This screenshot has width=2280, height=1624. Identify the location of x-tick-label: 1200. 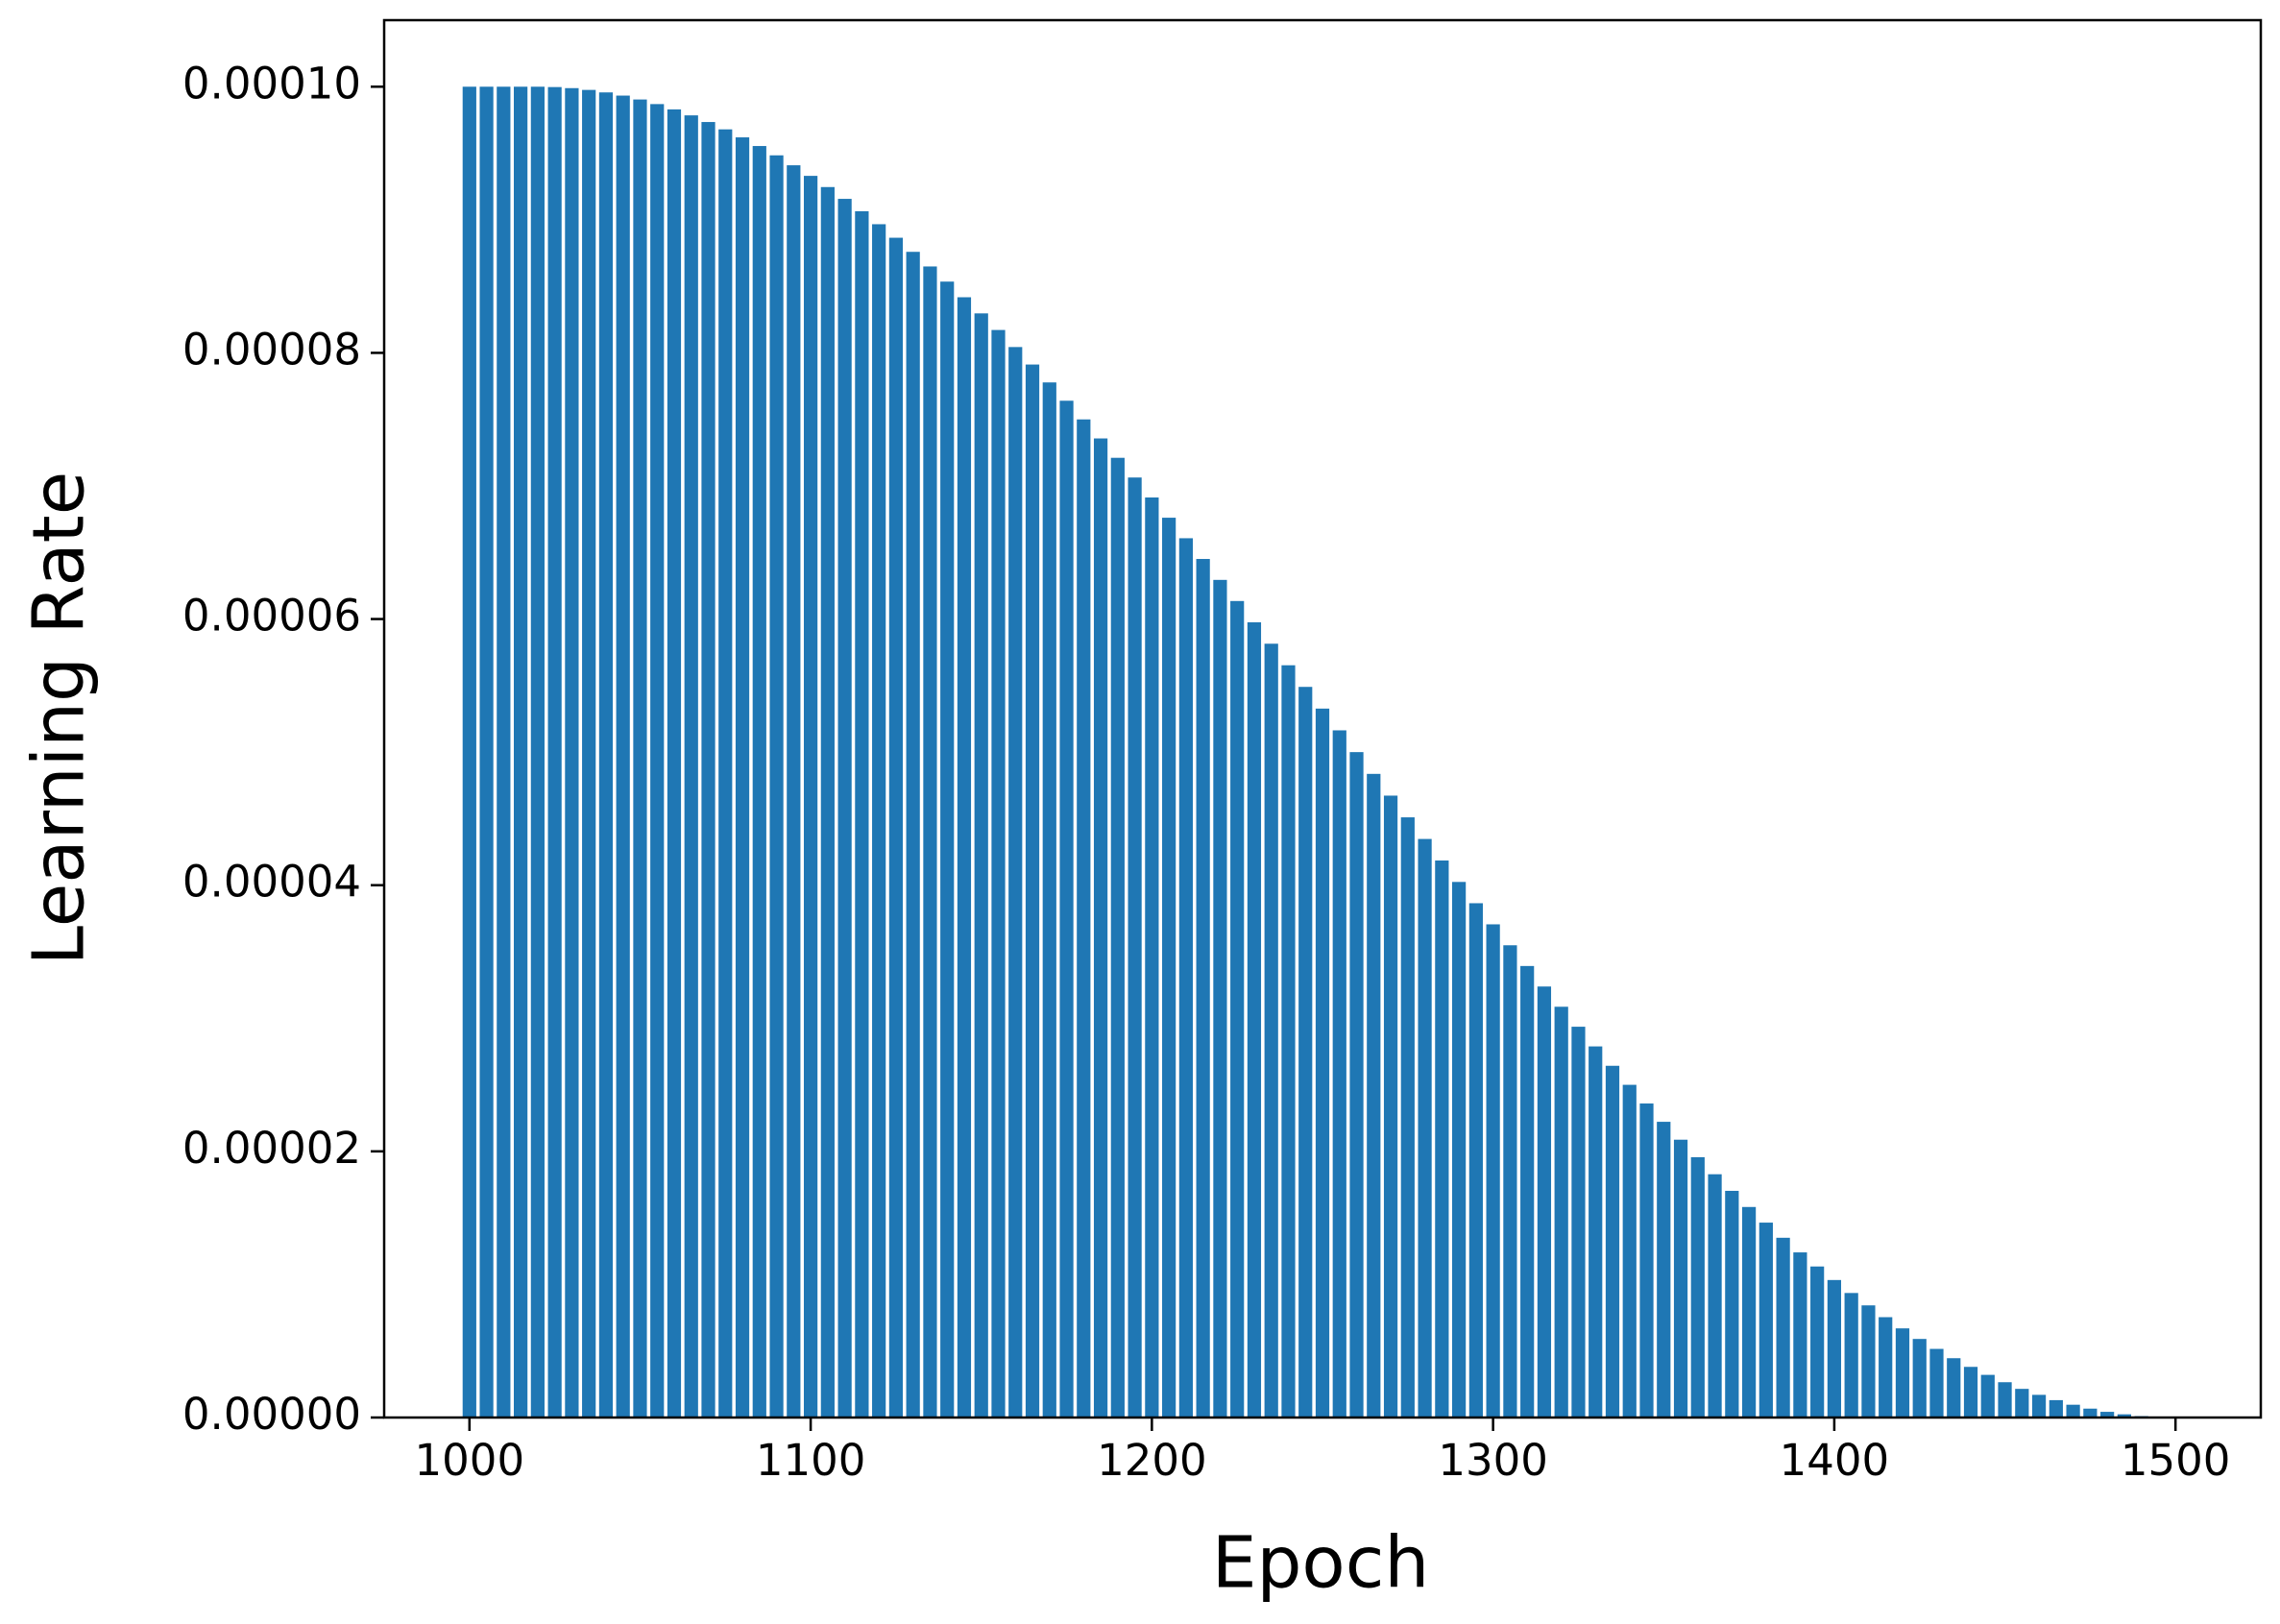
(1152, 1460).